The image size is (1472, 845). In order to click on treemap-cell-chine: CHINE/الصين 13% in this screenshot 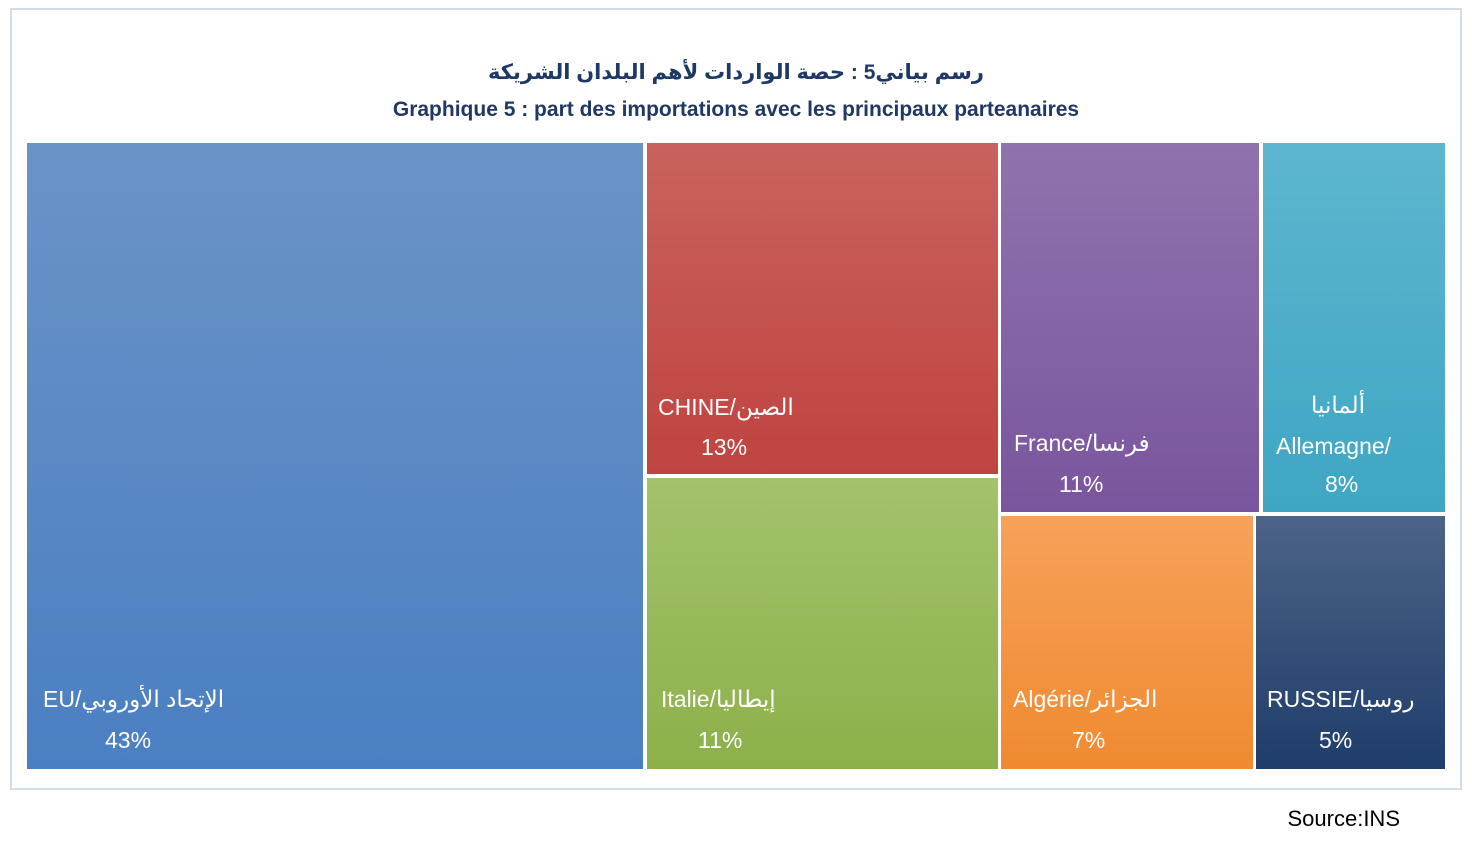, I will do `click(822, 308)`.